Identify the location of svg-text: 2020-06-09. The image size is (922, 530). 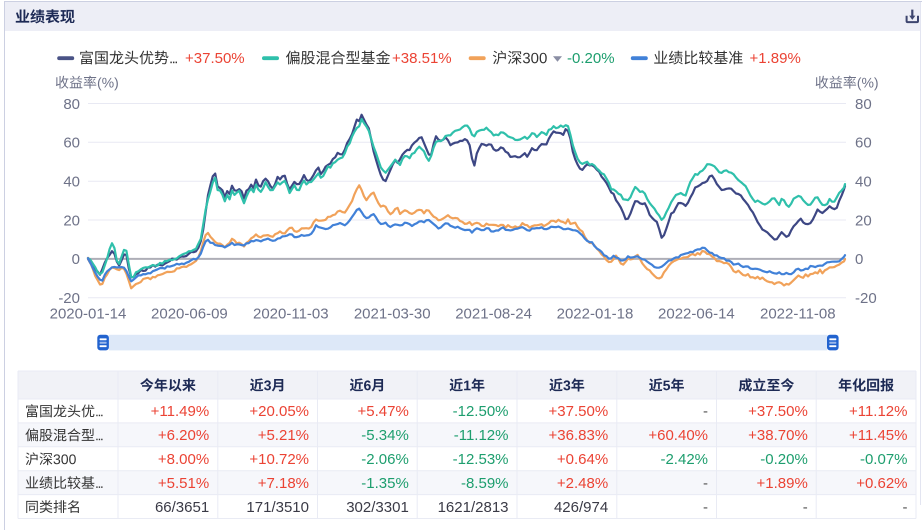
(189, 314).